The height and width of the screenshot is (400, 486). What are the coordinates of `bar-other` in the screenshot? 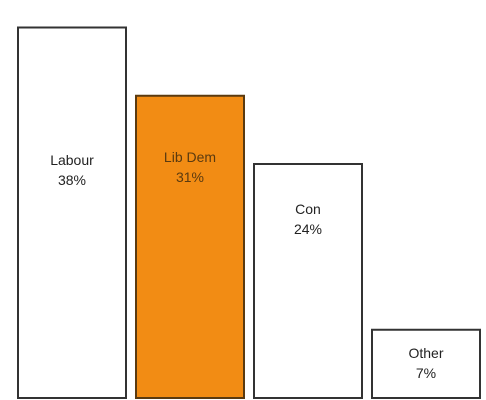 It's located at (426, 363).